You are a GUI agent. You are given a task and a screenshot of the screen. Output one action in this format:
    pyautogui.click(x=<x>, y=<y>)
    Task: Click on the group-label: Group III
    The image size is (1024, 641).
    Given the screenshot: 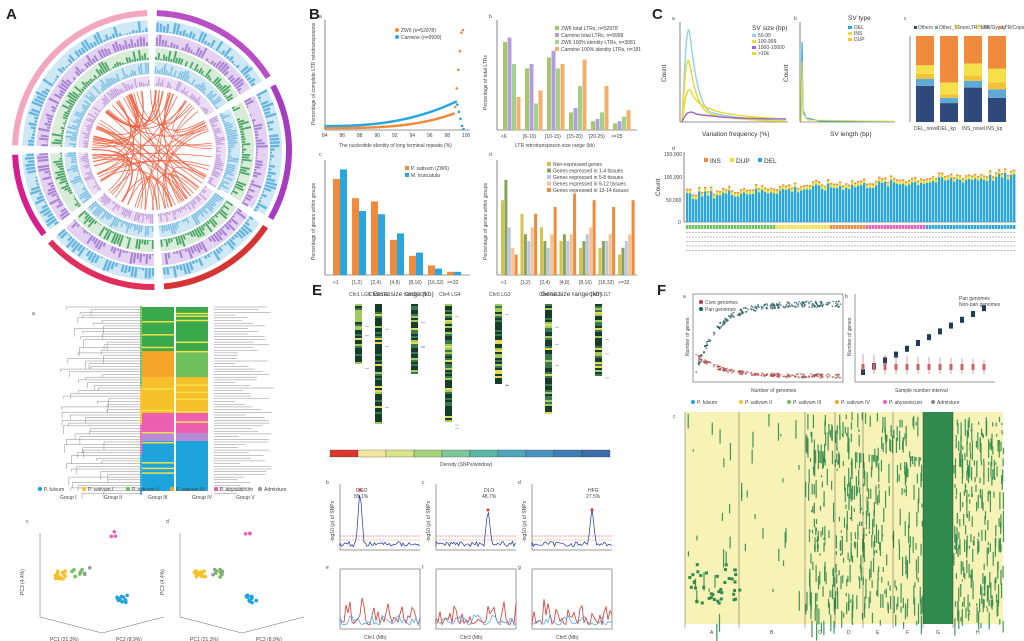 What is the action you would take?
    pyautogui.click(x=157, y=498)
    